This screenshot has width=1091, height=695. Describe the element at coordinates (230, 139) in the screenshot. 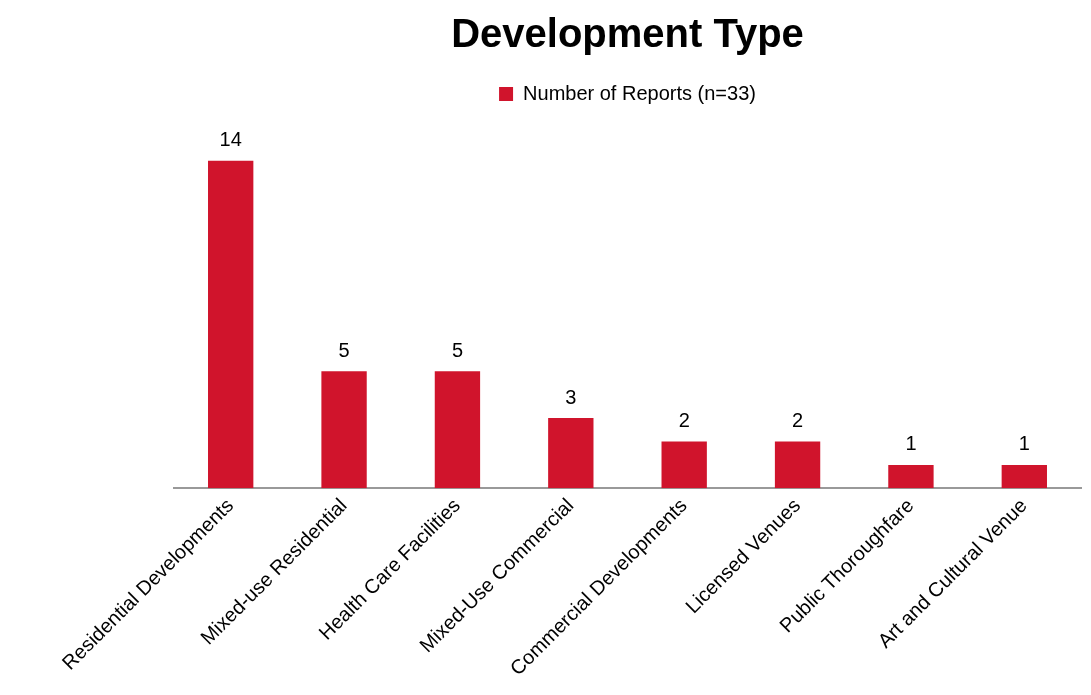

I see `data-label: 14` at that location.